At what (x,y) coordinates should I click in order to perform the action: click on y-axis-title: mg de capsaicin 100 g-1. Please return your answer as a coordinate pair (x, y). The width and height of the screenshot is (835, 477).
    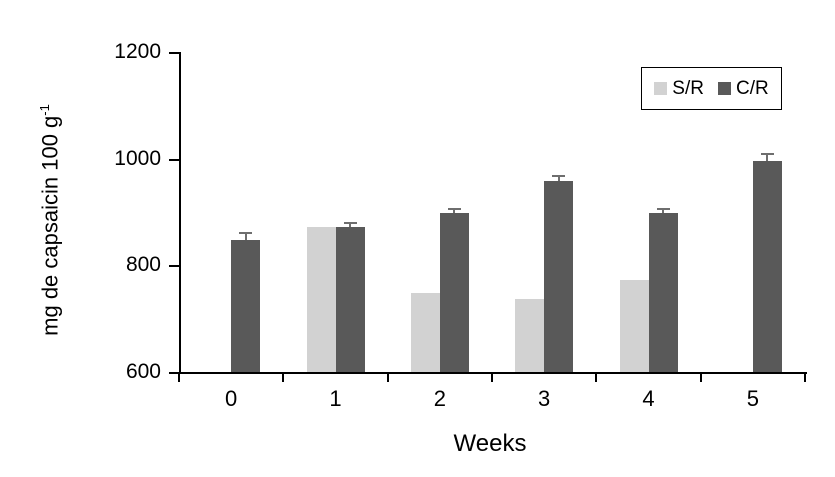
    Looking at the image, I should click on (47, 220).